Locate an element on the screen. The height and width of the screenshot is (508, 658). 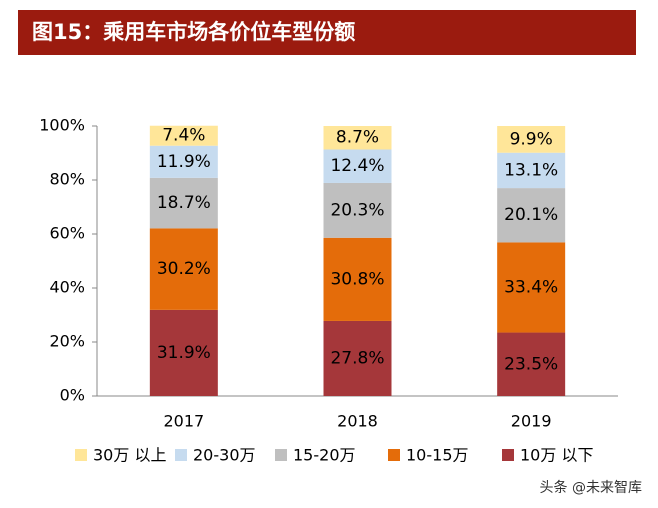
data-label: 20.3% is located at coordinates (357, 210).